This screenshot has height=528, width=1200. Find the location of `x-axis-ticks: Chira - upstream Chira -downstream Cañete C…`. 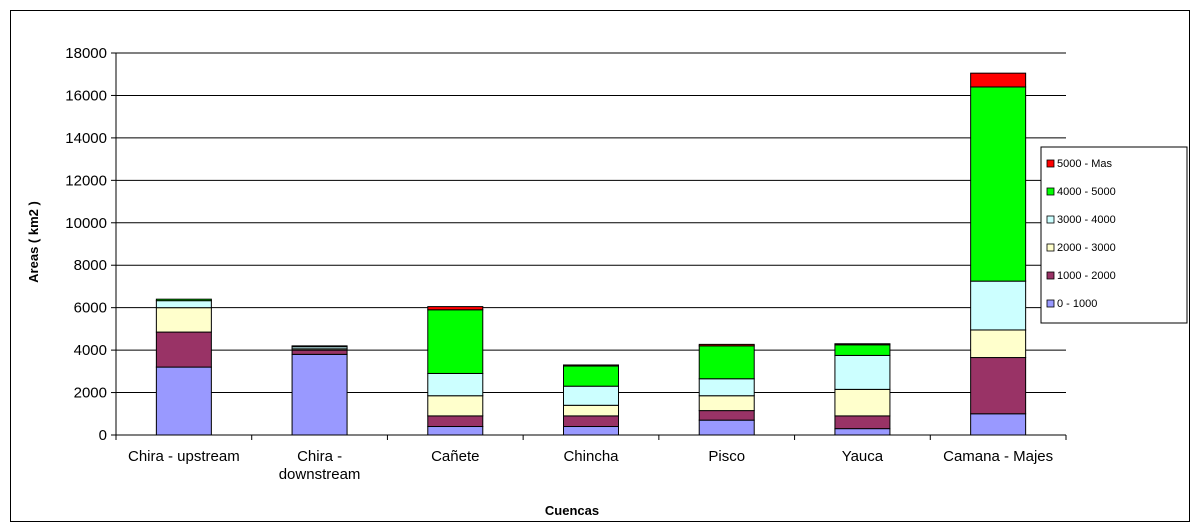

x-axis-ticks: Chira - upstream Chira -downstream Cañete C… is located at coordinates (591, 459).